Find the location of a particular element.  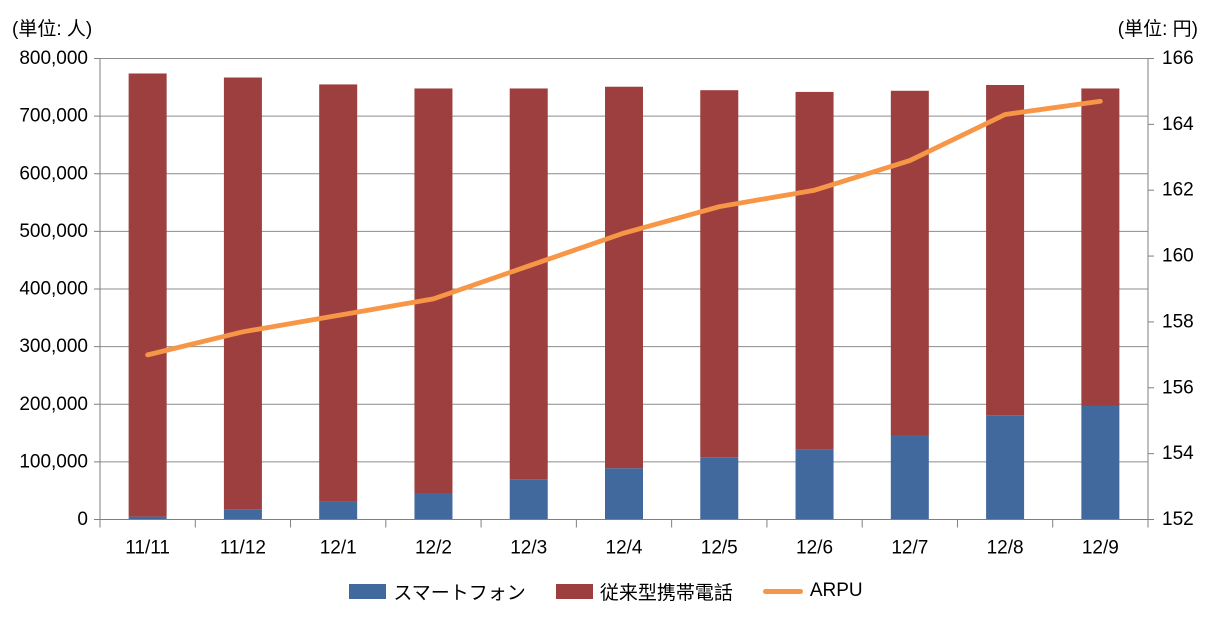

right-axis-tick-label: 156 is located at coordinates (1178, 387).